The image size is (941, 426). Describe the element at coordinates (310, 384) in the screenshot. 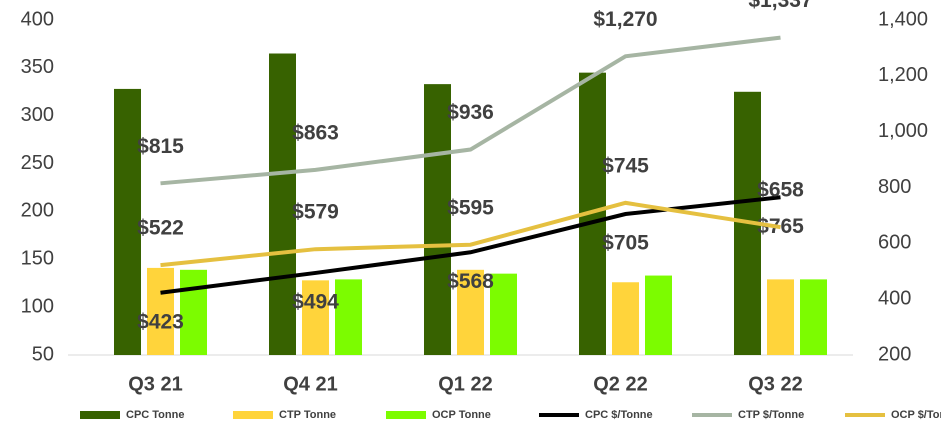

I see `x-tick-label: Q4 21` at that location.